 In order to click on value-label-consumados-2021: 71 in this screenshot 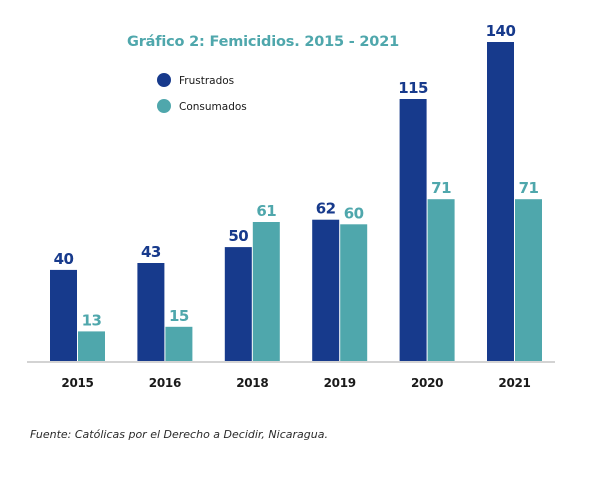, I will do `click(529, 188)`.